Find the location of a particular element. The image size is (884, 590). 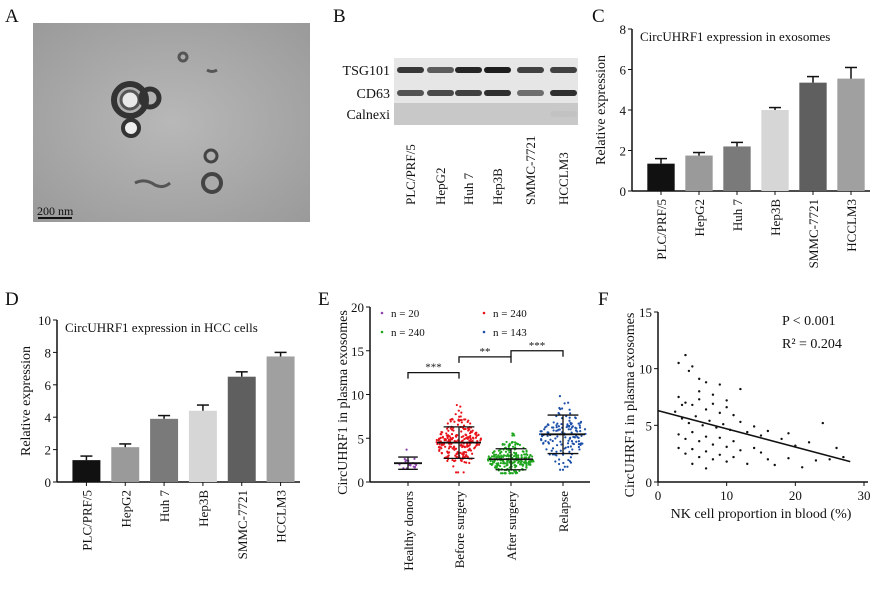

lane-label: HepG2 is located at coordinates (440, 186).